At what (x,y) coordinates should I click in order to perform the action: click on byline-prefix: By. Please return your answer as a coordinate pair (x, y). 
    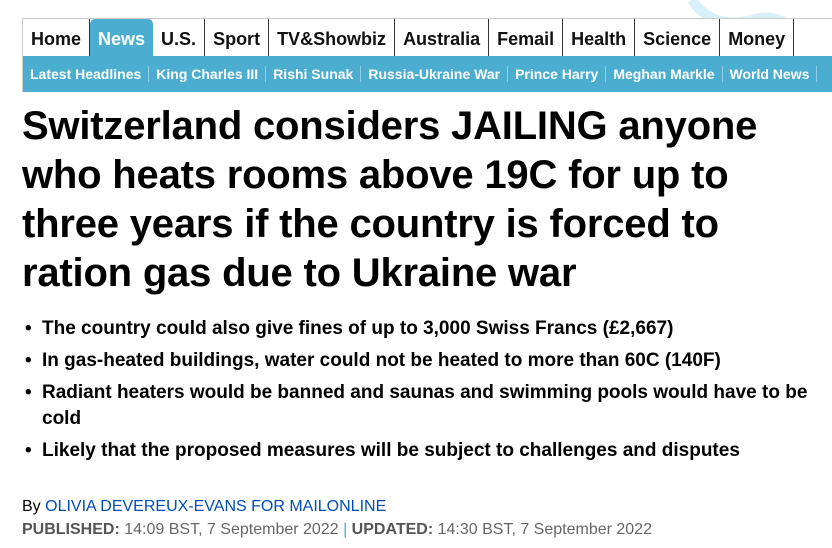
    Looking at the image, I should click on (31, 506).